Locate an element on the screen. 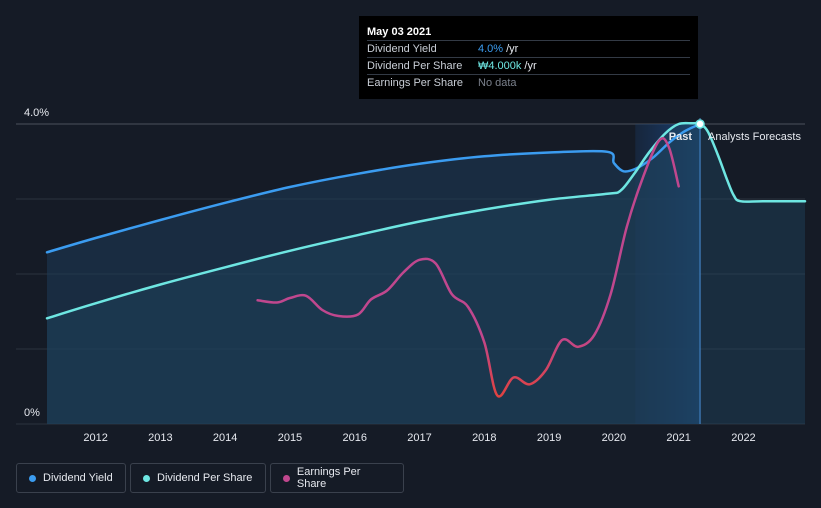  legend-label: Earnings Per Share is located at coordinates (328, 478).